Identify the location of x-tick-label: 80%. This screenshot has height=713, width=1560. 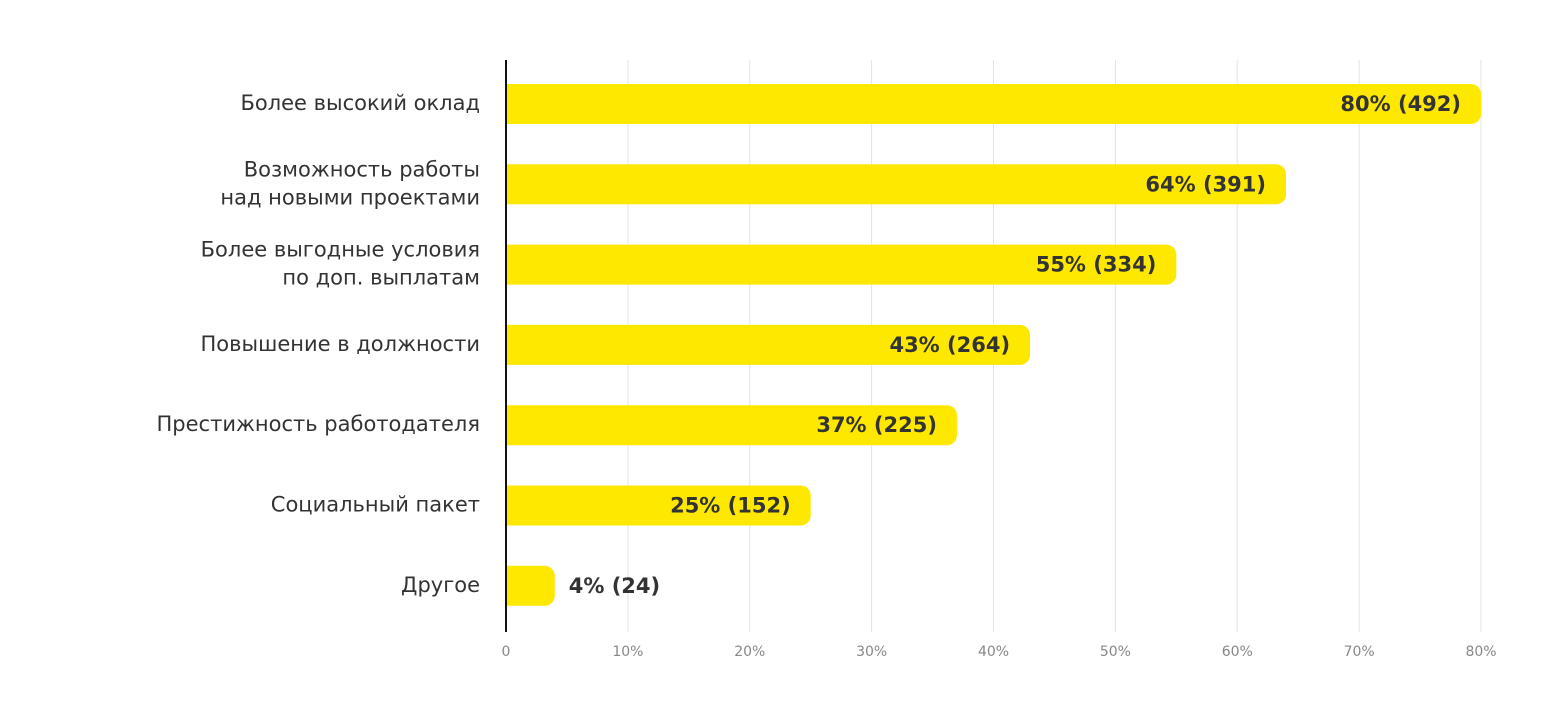
(1480, 652).